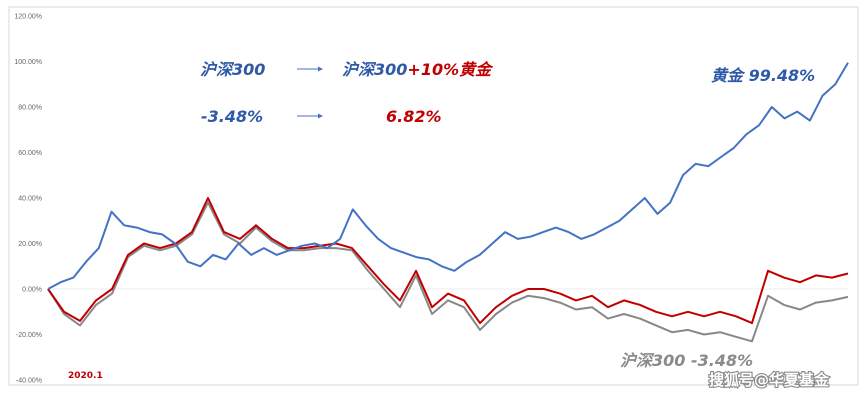 This screenshot has width=866, height=400. I want to click on y-tick-label: -20.00%, so click(29, 335).